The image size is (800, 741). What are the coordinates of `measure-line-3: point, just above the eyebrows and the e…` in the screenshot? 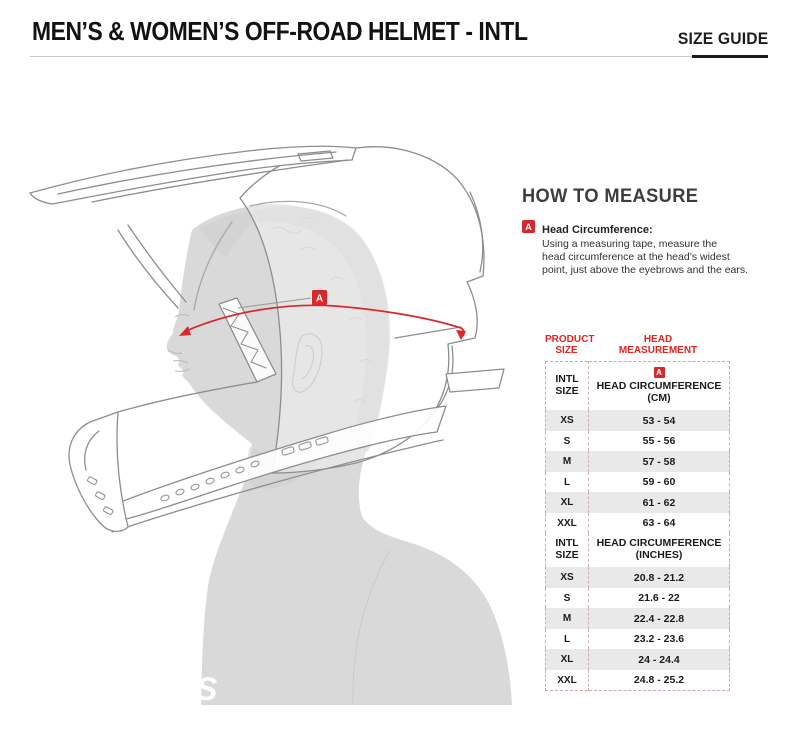 It's located at (645, 270).